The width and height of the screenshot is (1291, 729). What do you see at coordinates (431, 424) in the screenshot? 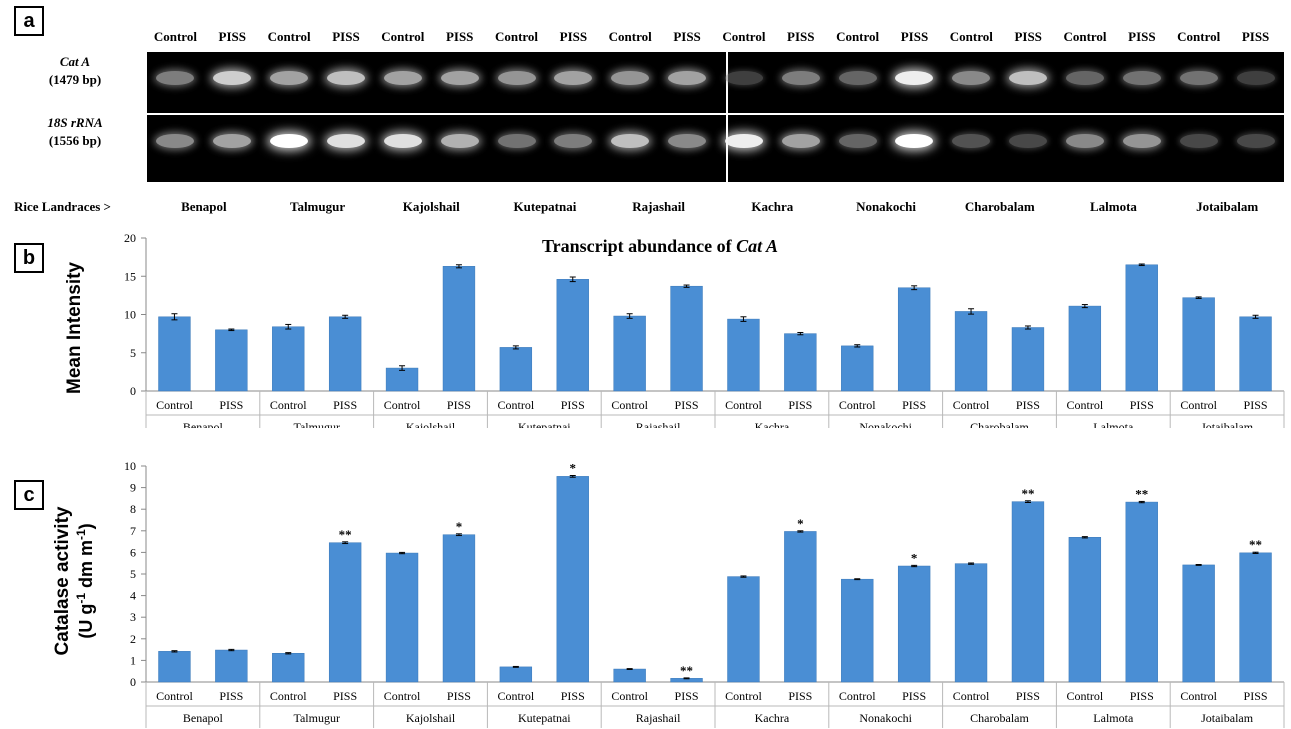
I see `x-group-label: Kajolshail` at bounding box center [431, 424].